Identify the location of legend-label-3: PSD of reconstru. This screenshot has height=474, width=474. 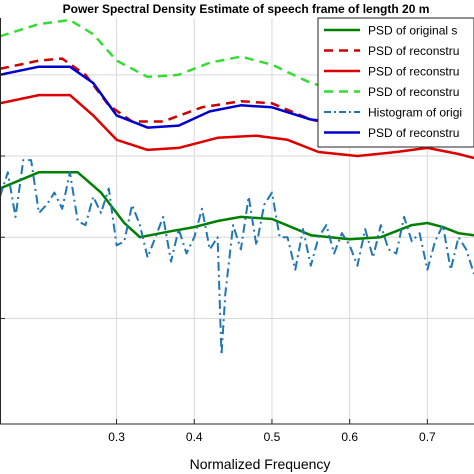
(413, 92).